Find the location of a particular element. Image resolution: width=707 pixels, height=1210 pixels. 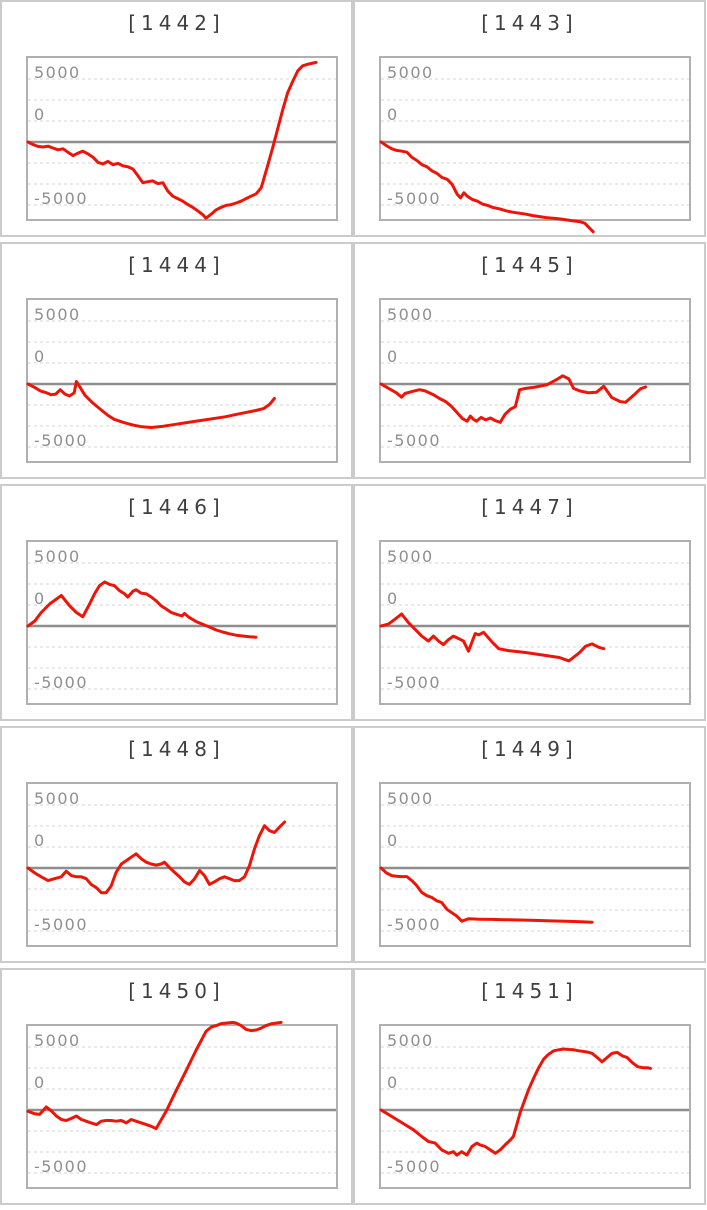

chart-panel: [1443] 5000 0 -5000 is located at coordinates (529, 118).